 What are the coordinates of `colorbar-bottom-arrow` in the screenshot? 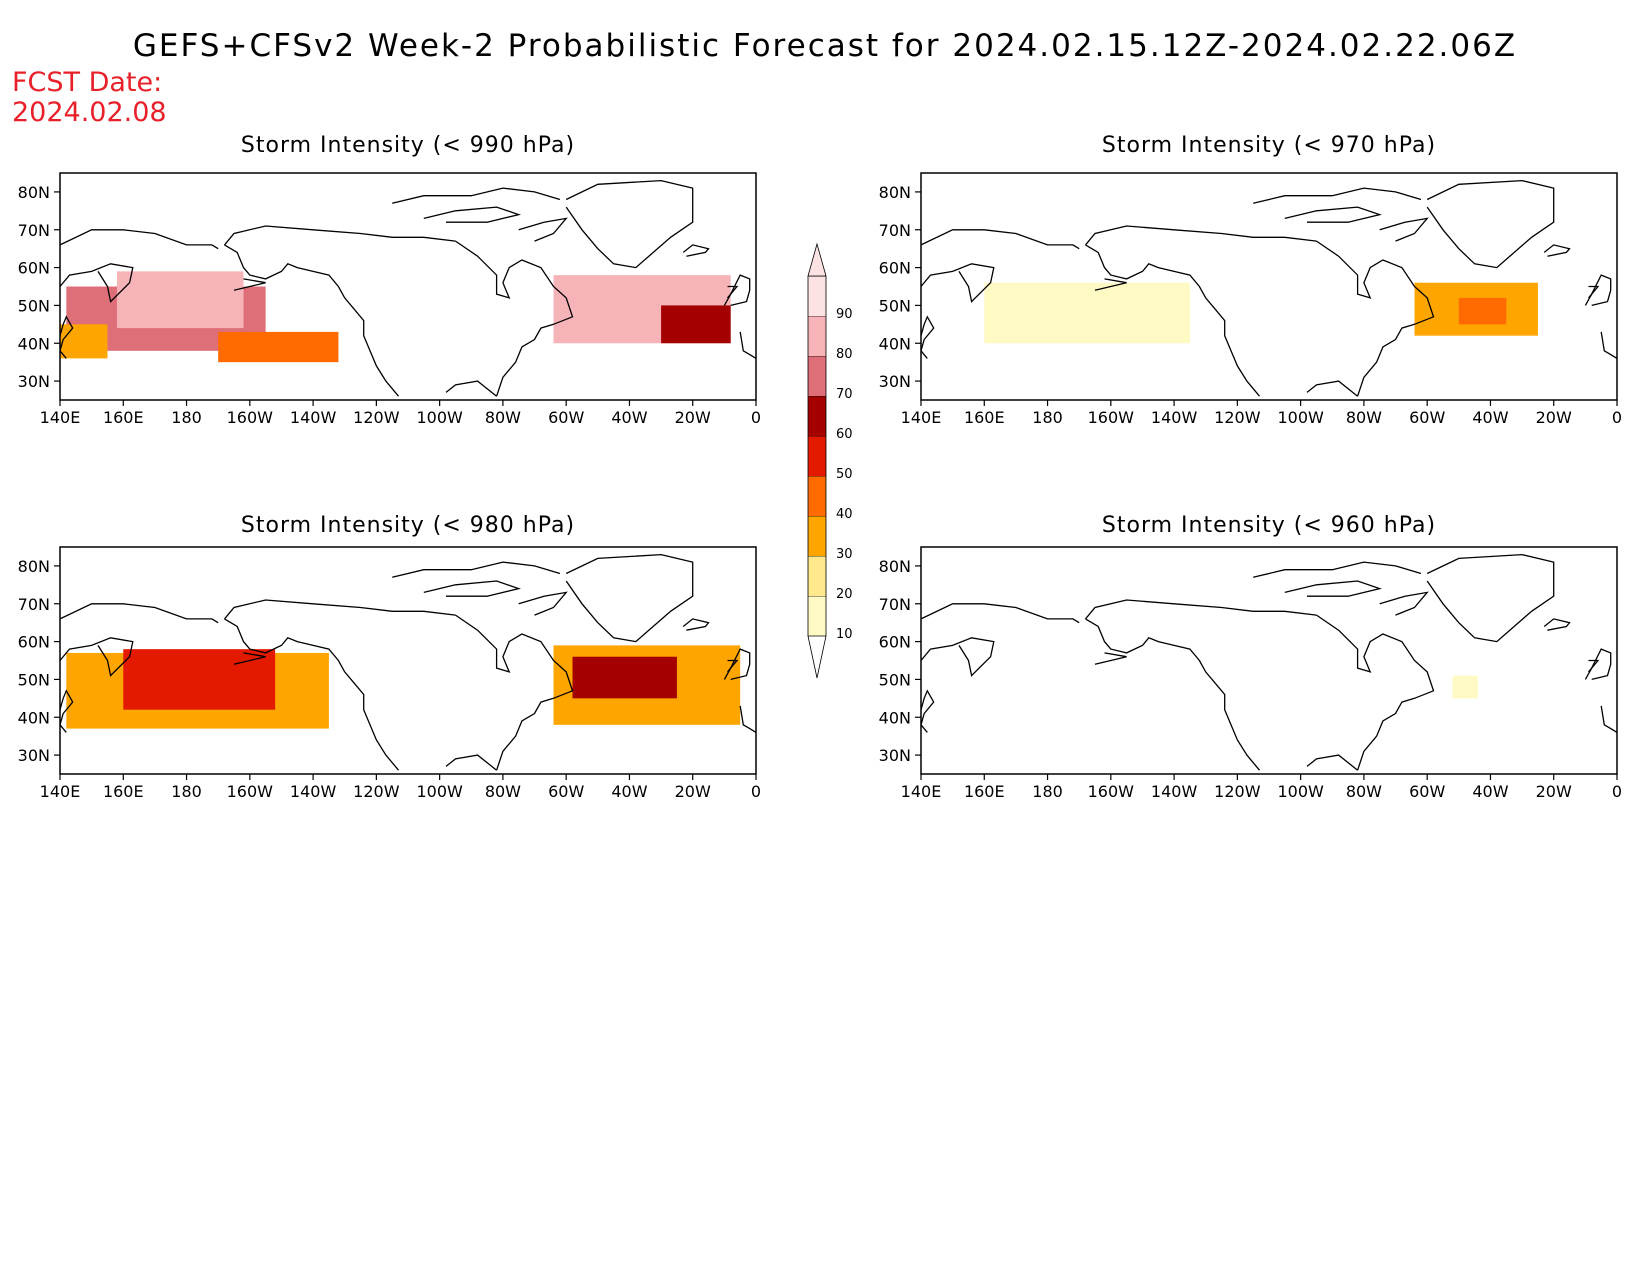 It's located at (817, 657).